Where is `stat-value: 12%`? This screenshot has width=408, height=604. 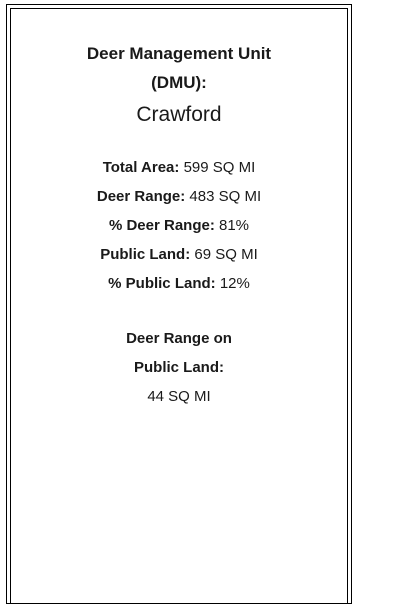
stat-value: 12% is located at coordinates (234, 283).